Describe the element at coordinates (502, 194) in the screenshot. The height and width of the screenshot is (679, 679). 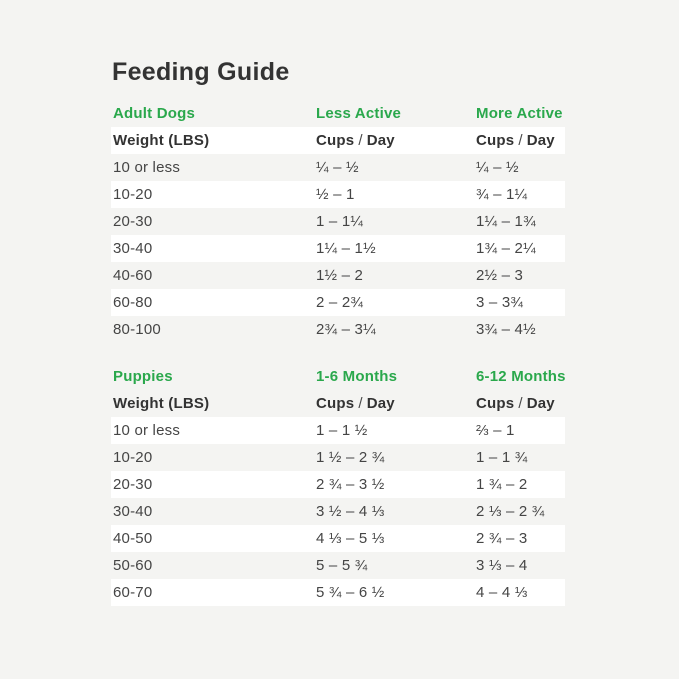
I see `cups-value: ¾ – 1¼` at that location.